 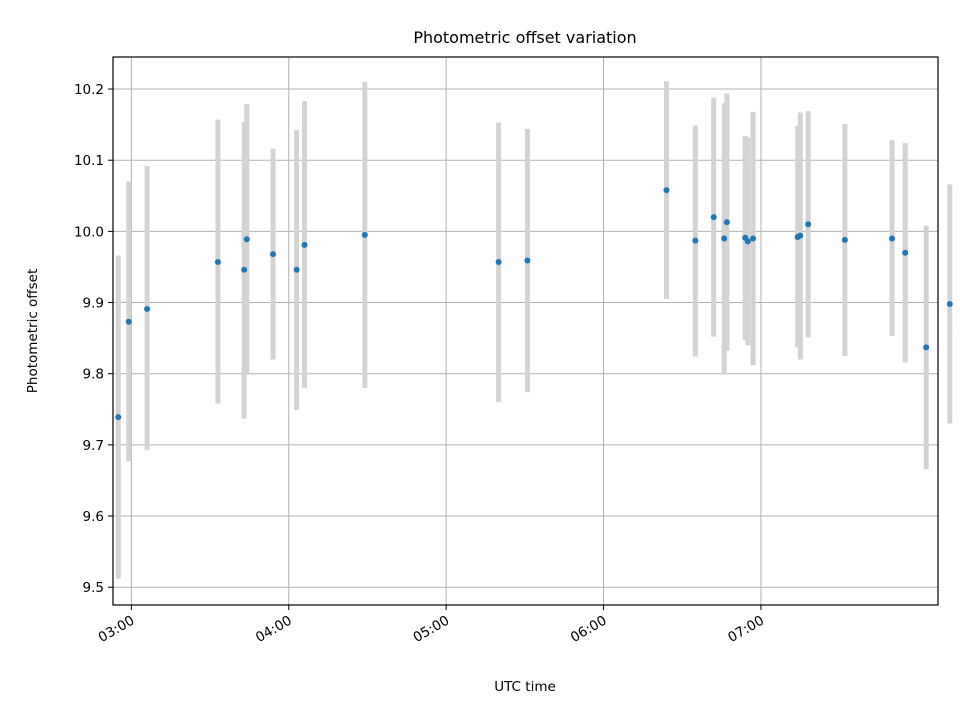 What do you see at coordinates (93, 446) in the screenshot?
I see `y-tick-label: 9.7` at bounding box center [93, 446].